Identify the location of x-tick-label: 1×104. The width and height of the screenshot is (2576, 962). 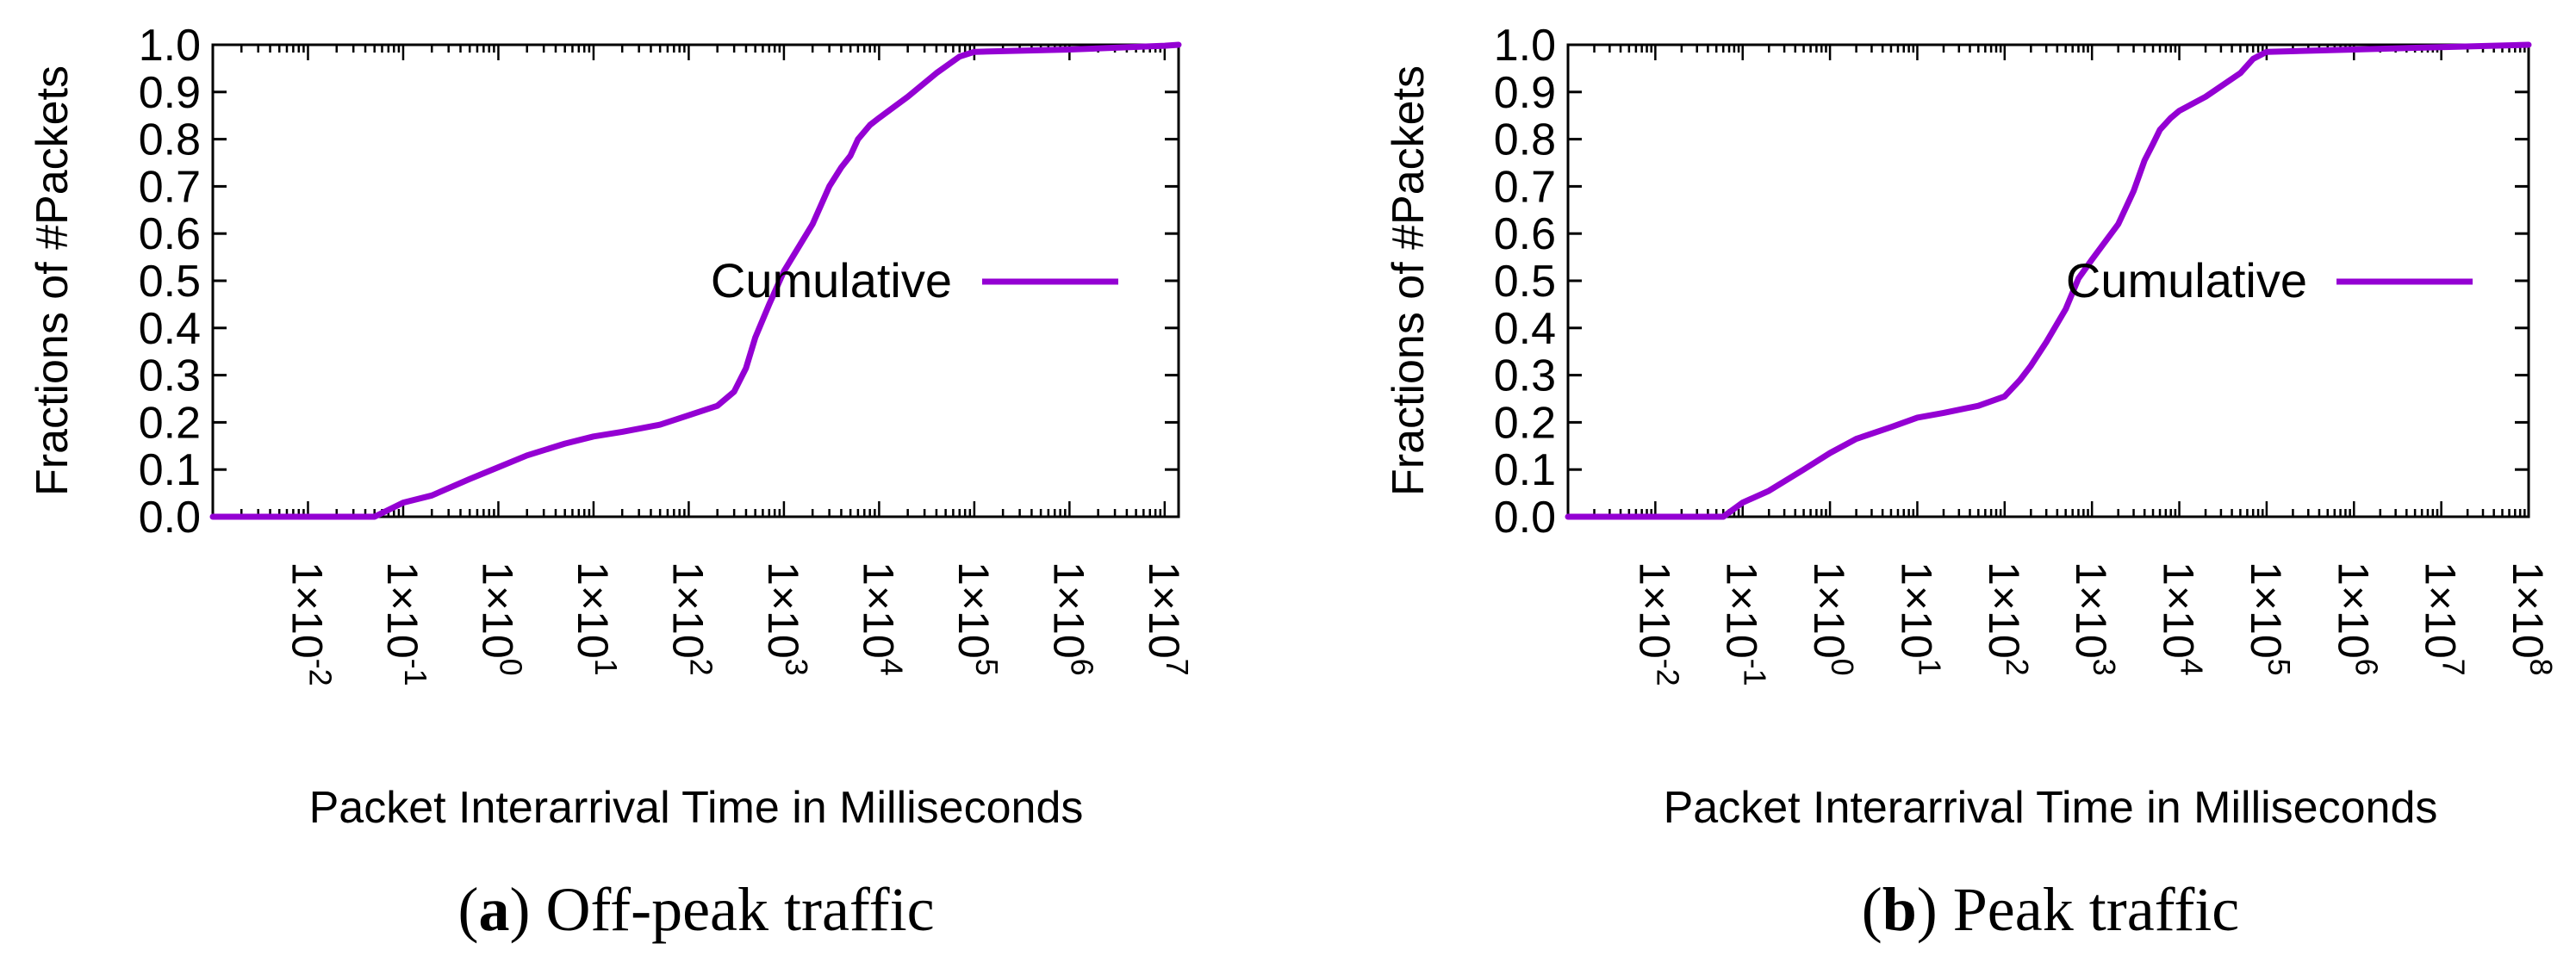
(2183, 619).